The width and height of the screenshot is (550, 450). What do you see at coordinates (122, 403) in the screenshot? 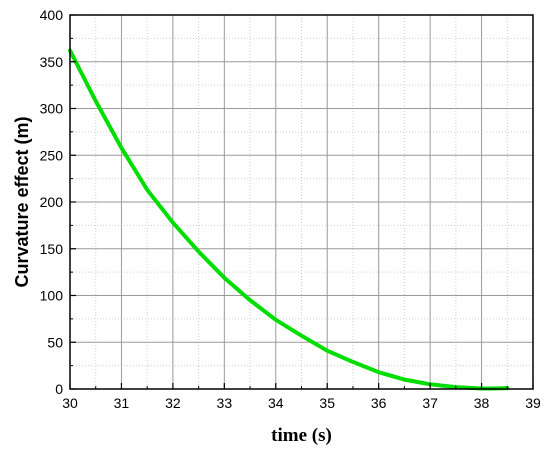
I see `x-tick-label: 31` at bounding box center [122, 403].